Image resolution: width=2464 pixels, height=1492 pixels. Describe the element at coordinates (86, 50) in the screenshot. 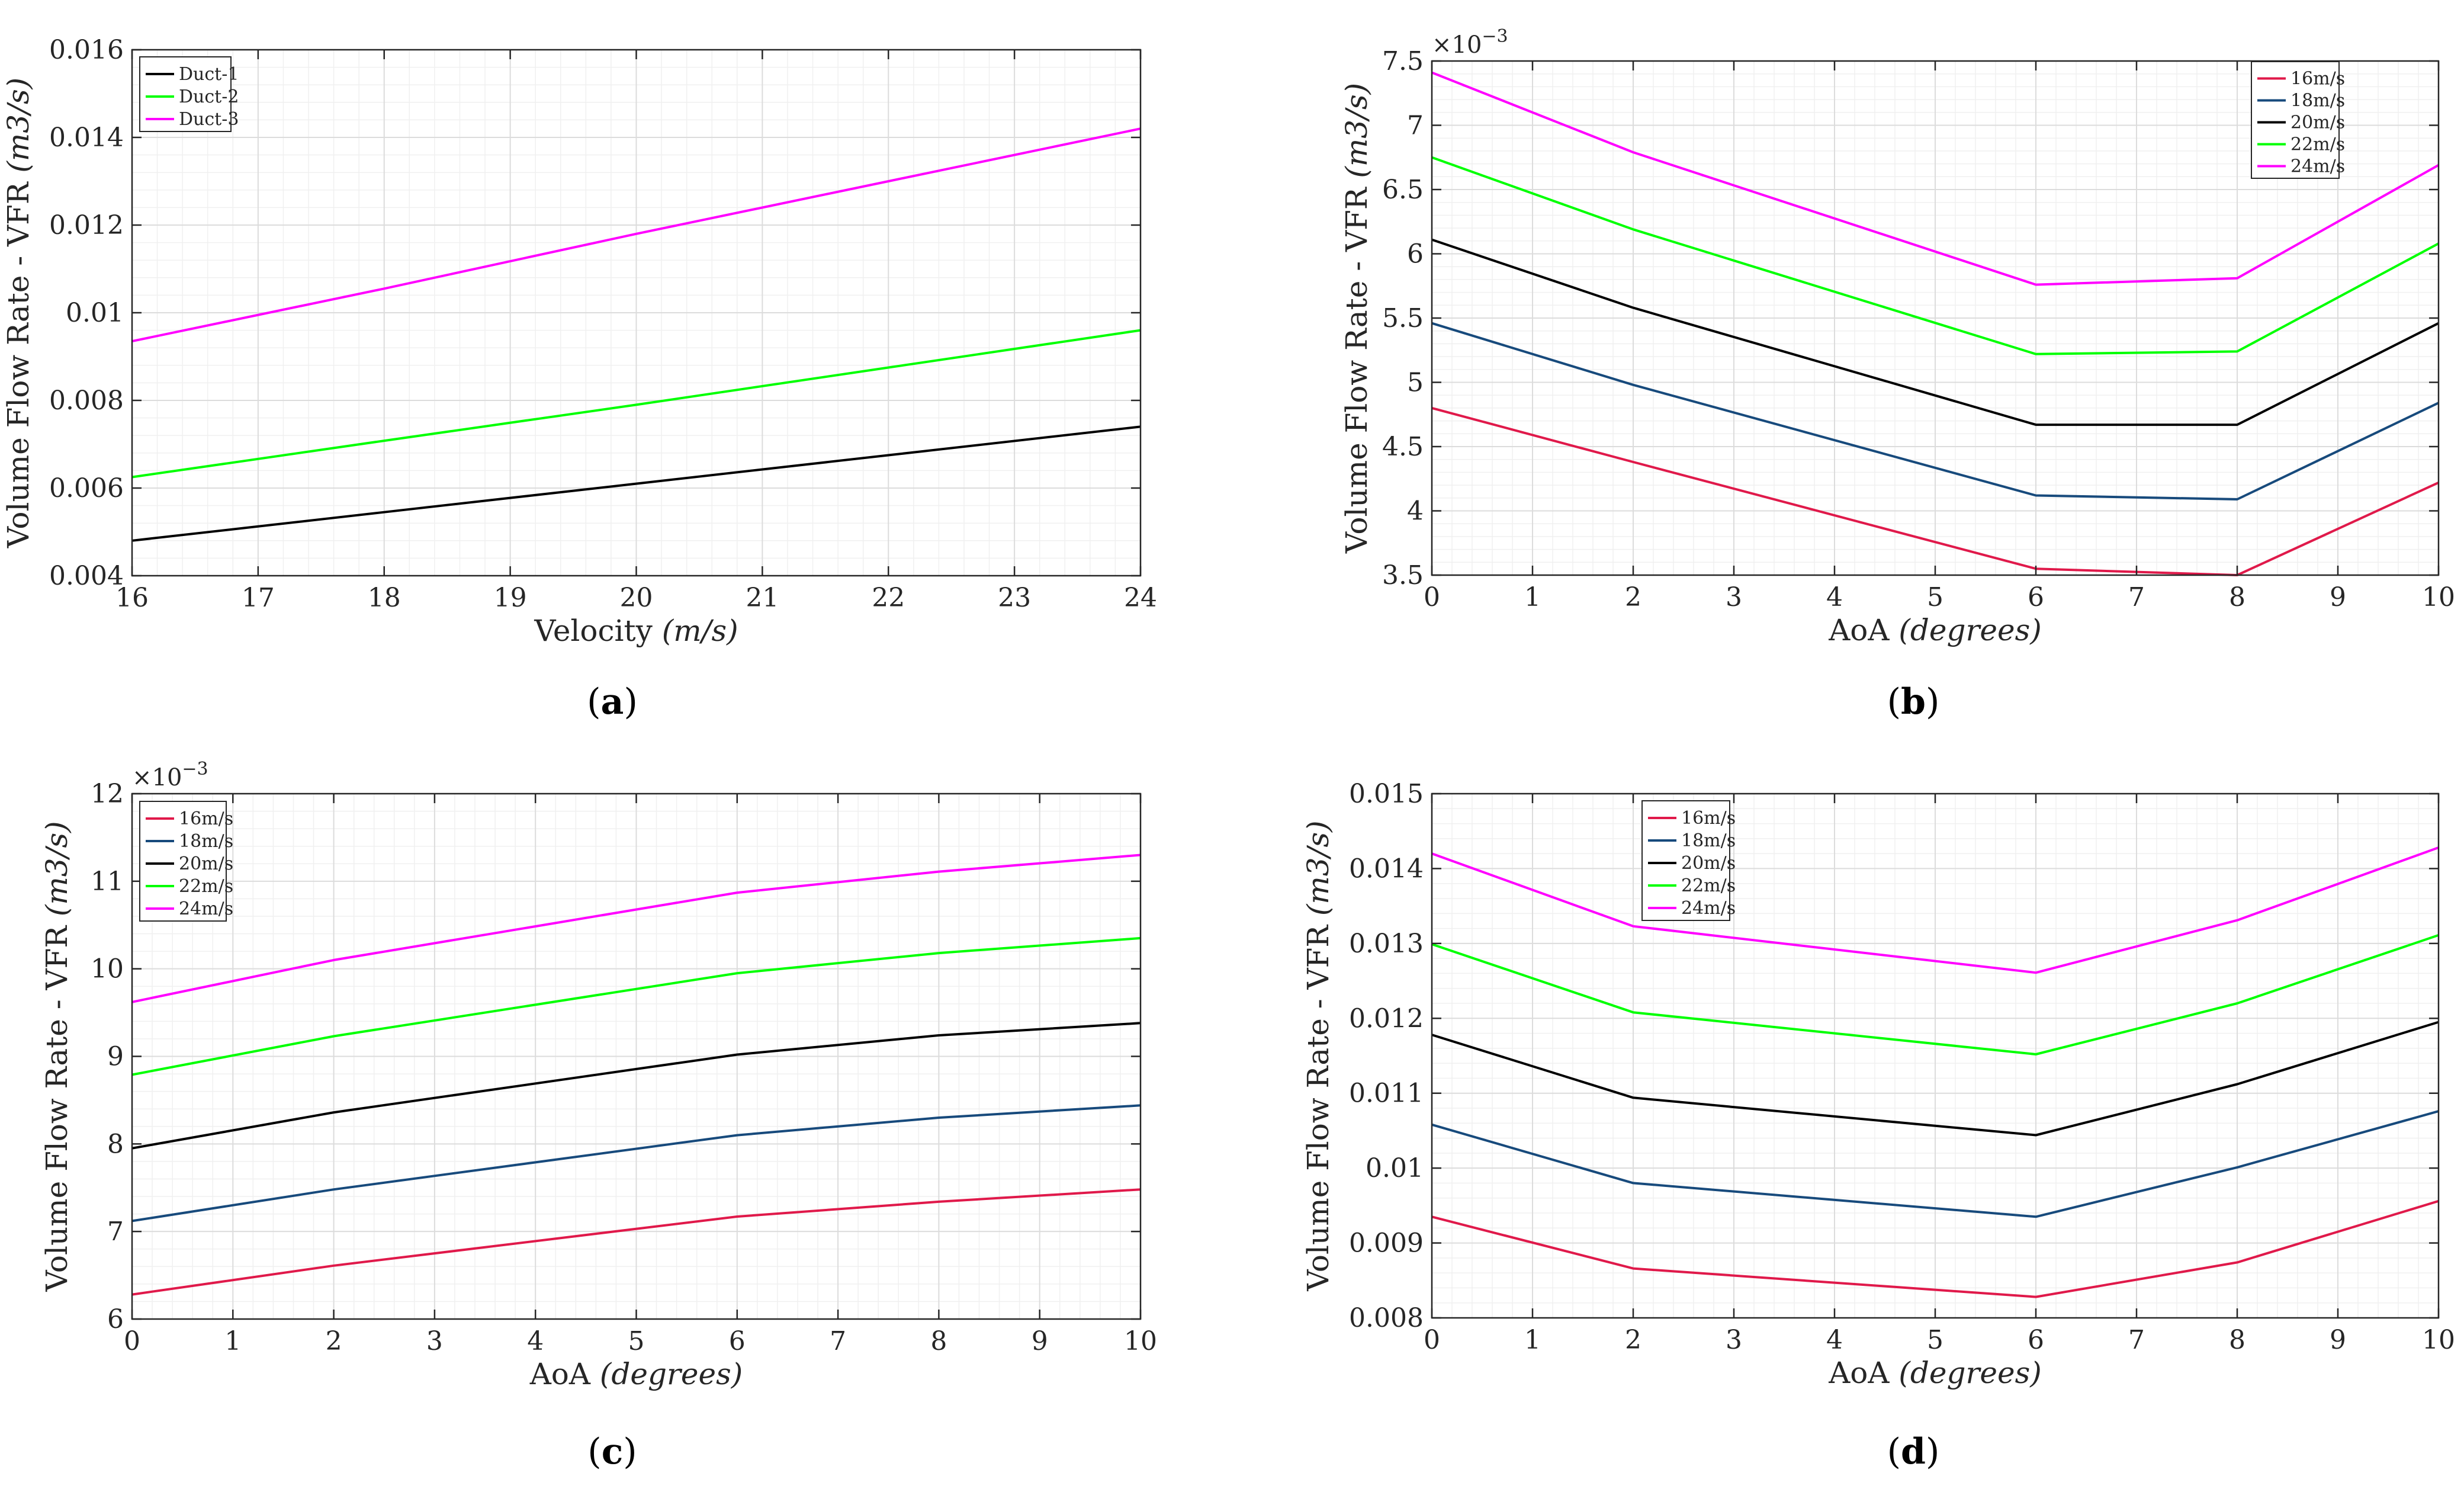

I see `y-tick-label: 0.016` at that location.